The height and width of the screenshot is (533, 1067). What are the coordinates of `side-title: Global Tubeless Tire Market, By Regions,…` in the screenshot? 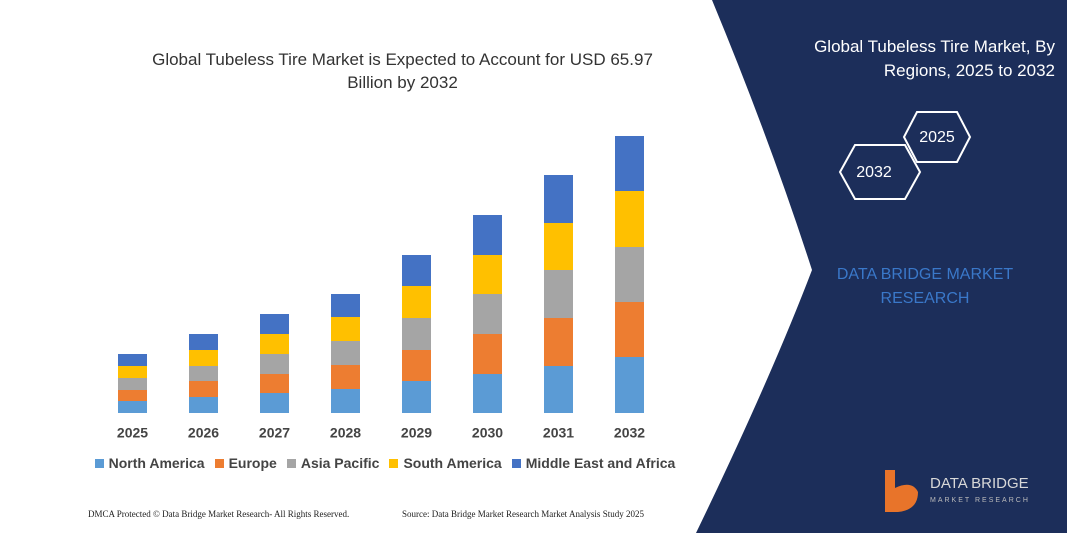 It's located at (934, 58).